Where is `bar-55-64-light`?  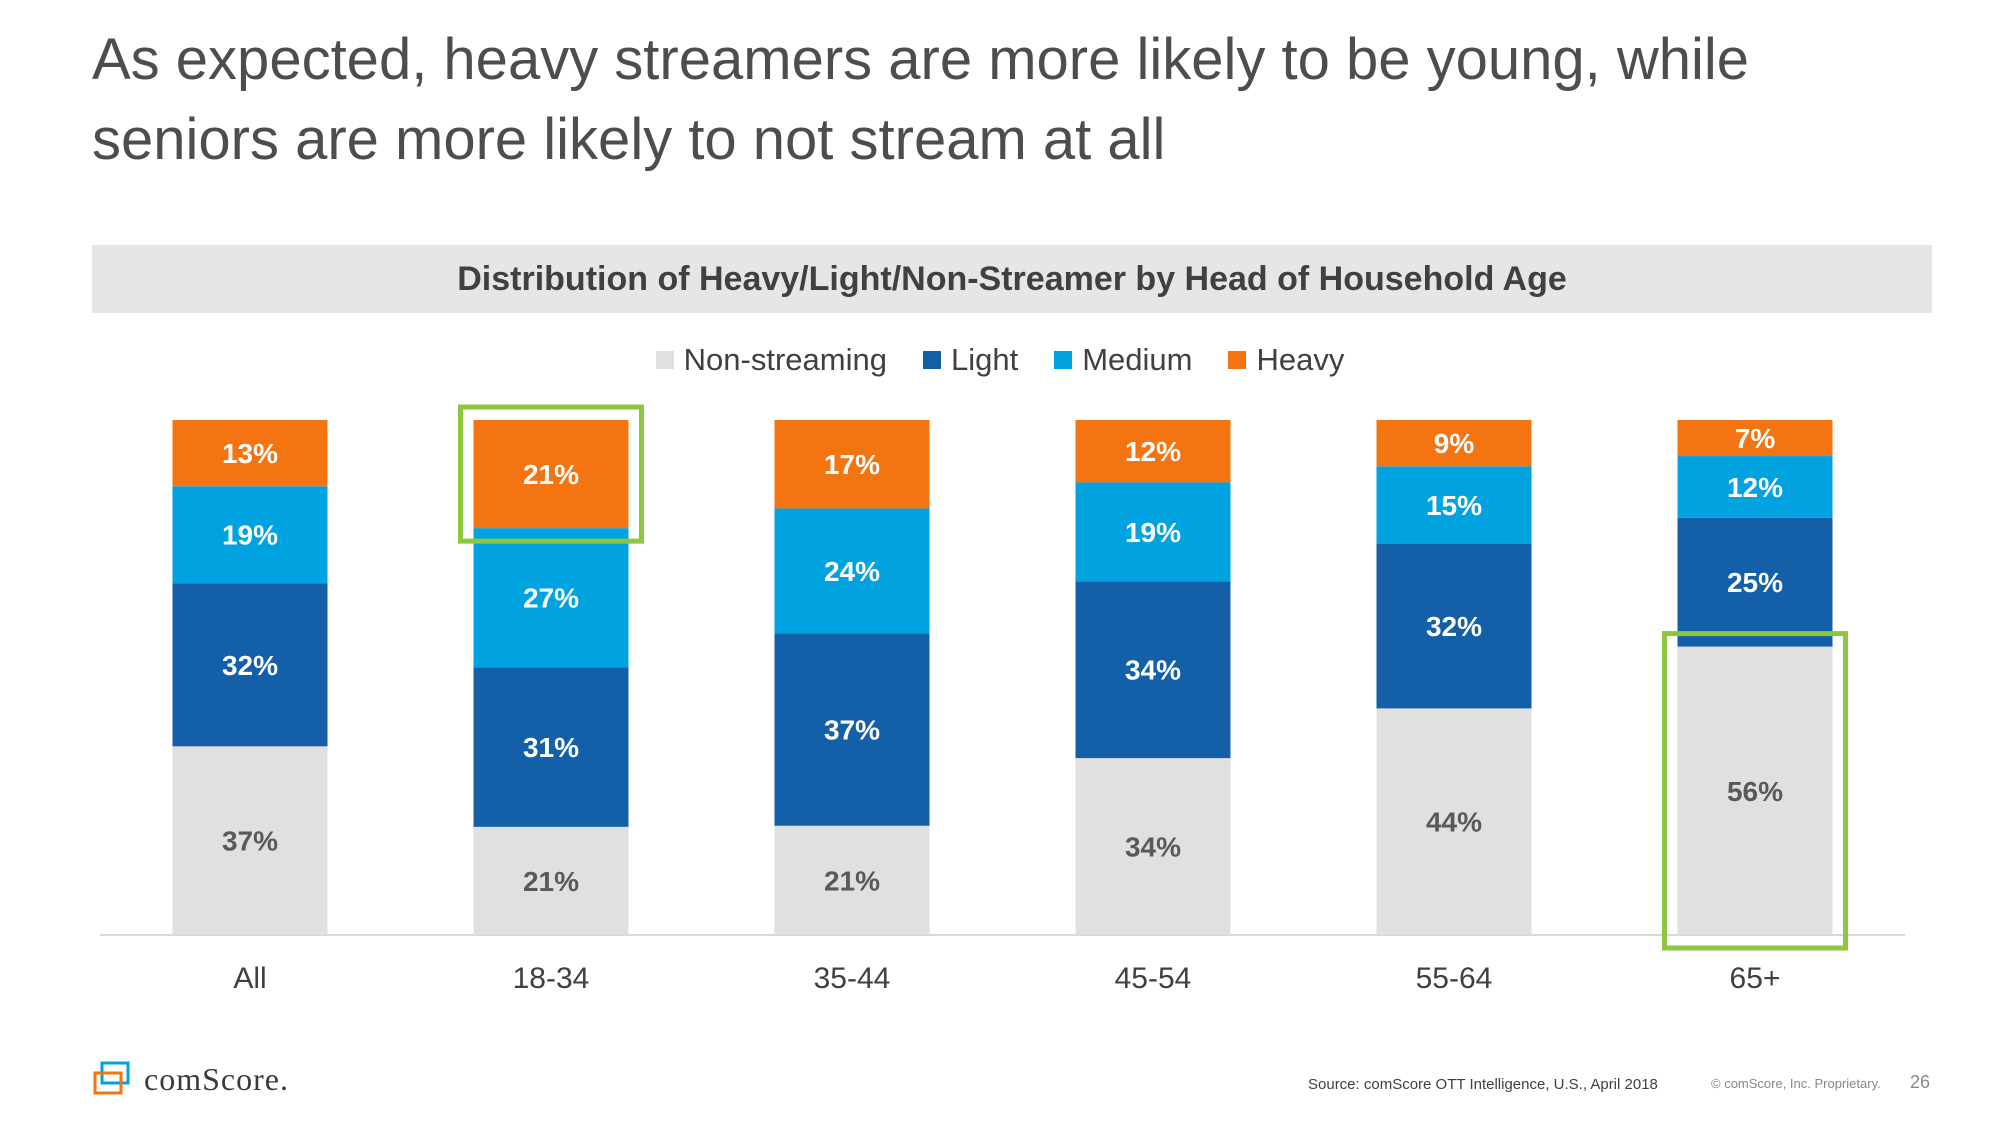 bar-55-64-light is located at coordinates (1454, 626).